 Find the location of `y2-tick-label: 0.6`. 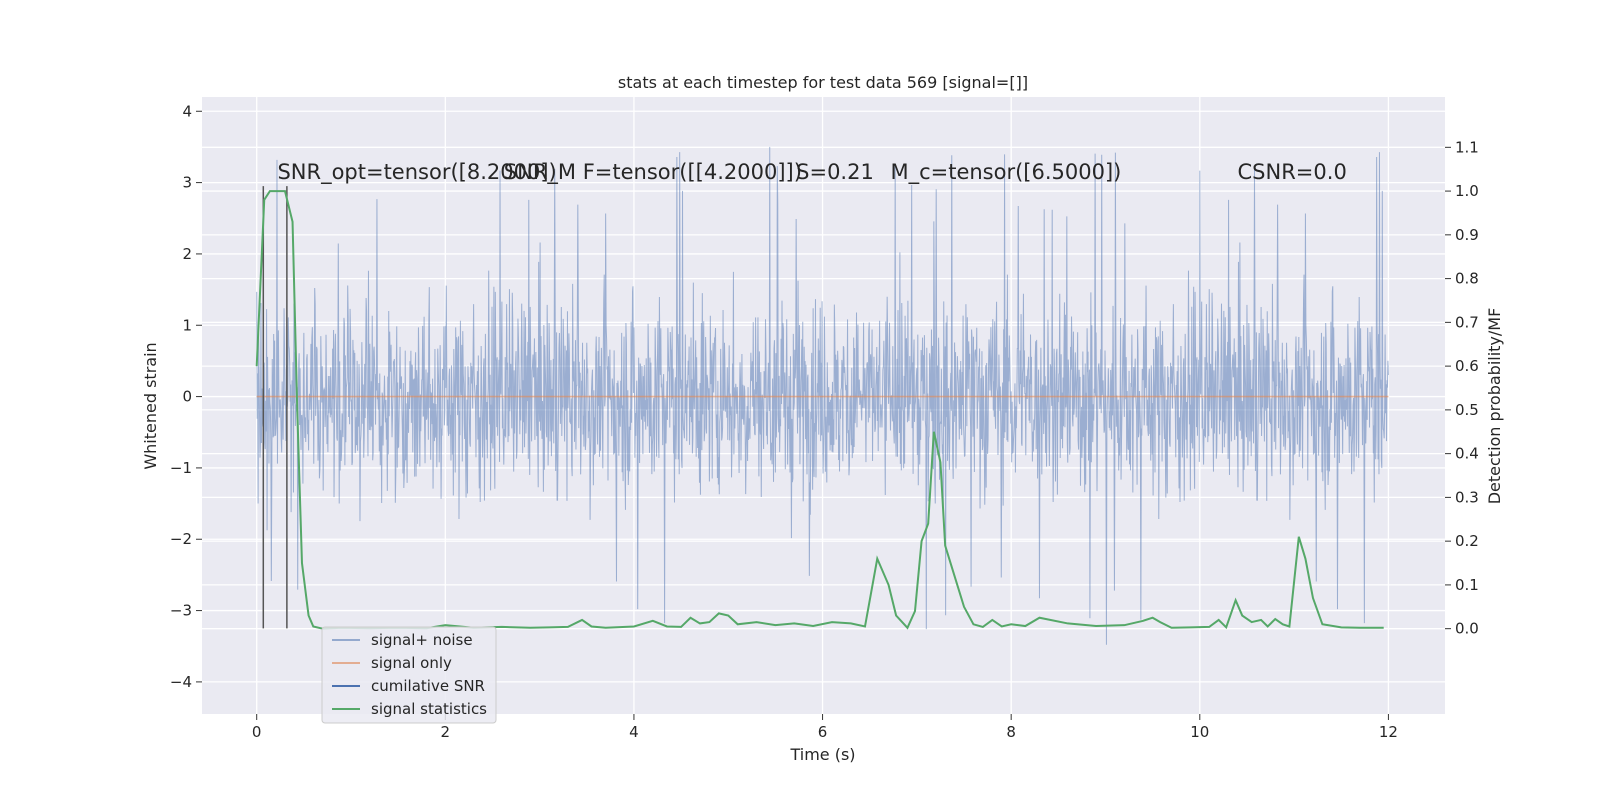

y2-tick-label: 0.6 is located at coordinates (1467, 366).